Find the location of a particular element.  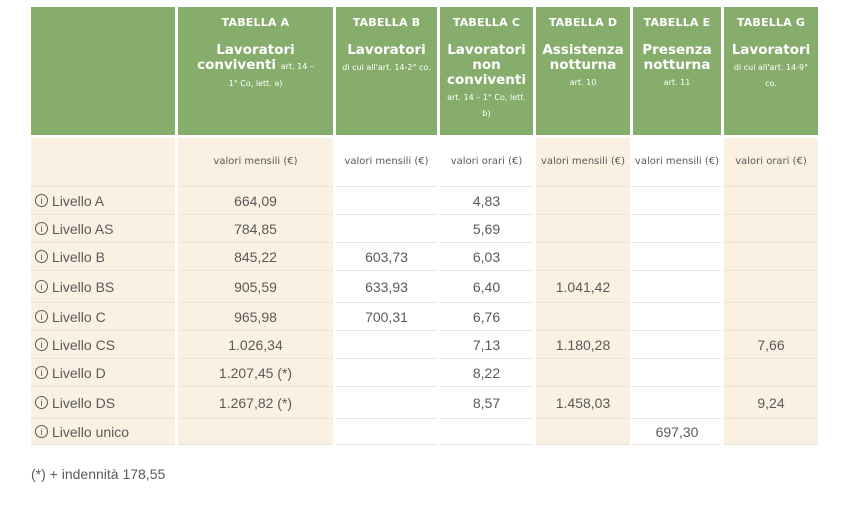

row-label: i Livello D is located at coordinates (103, 373).